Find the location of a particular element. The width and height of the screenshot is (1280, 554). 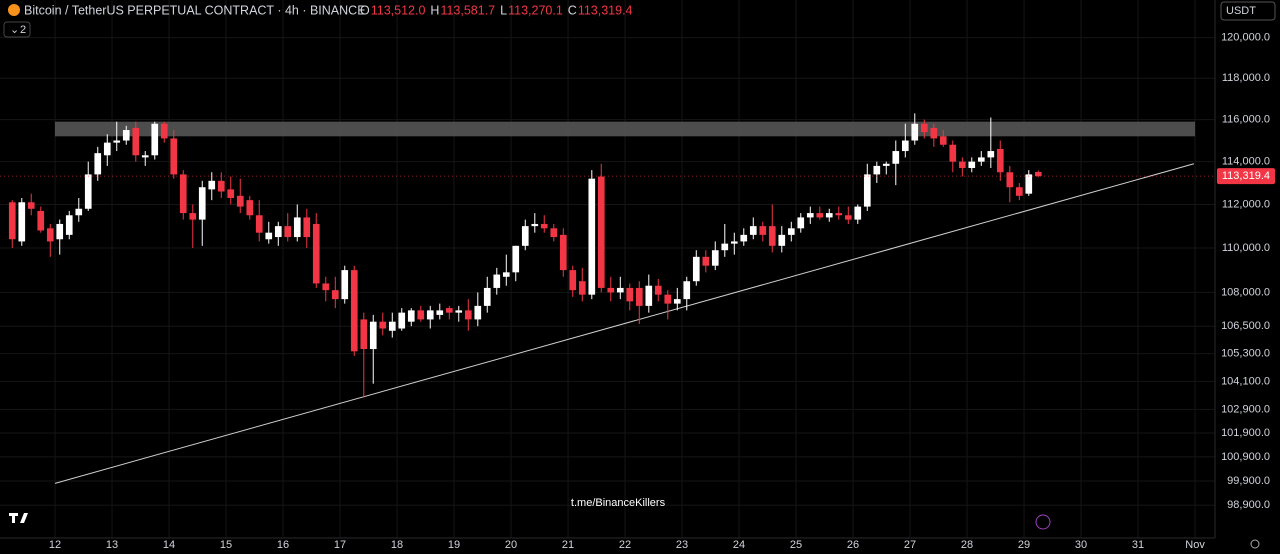

x-tick-label: 16 is located at coordinates (283, 545).